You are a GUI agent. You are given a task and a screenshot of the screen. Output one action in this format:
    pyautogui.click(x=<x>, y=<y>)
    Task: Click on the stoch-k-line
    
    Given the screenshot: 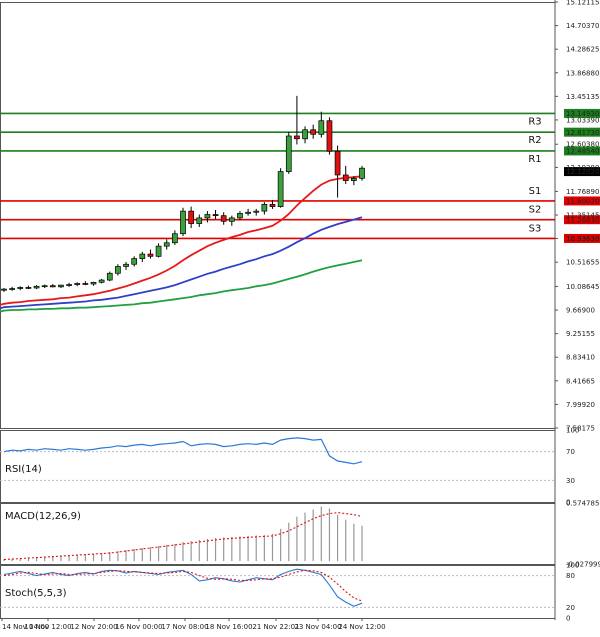 What is the action you would take?
    pyautogui.click(x=183, y=587)
    